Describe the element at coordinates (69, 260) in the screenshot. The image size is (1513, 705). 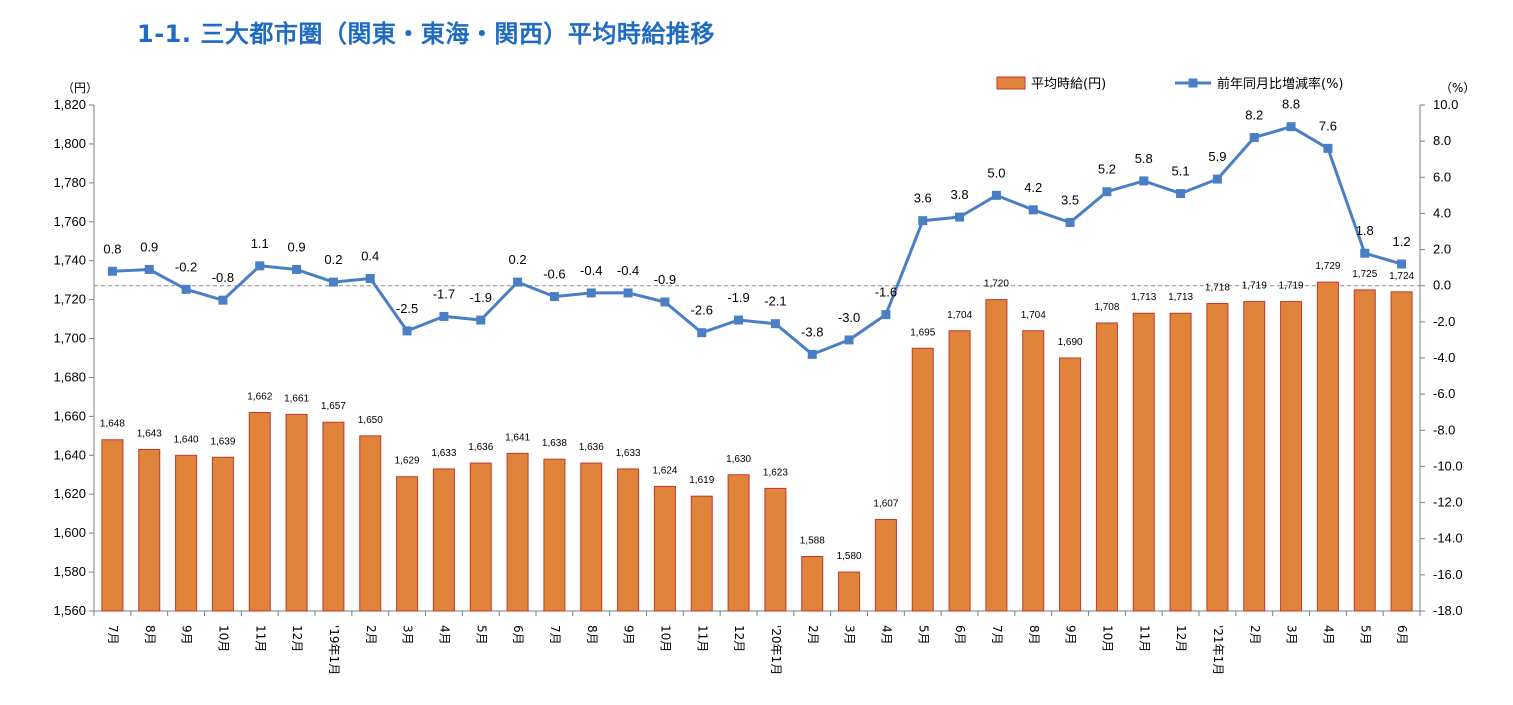
I see `left-axis-tick-label: 1,740` at that location.